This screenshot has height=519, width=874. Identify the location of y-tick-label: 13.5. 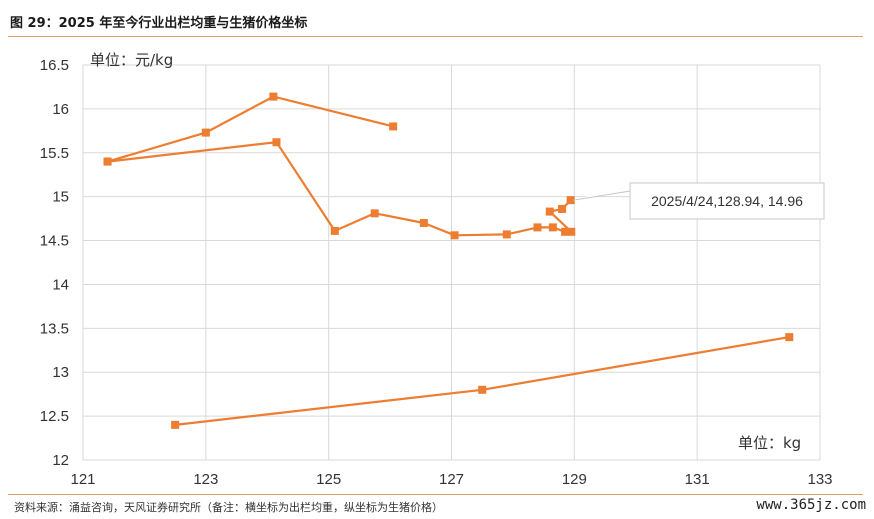
(54, 328).